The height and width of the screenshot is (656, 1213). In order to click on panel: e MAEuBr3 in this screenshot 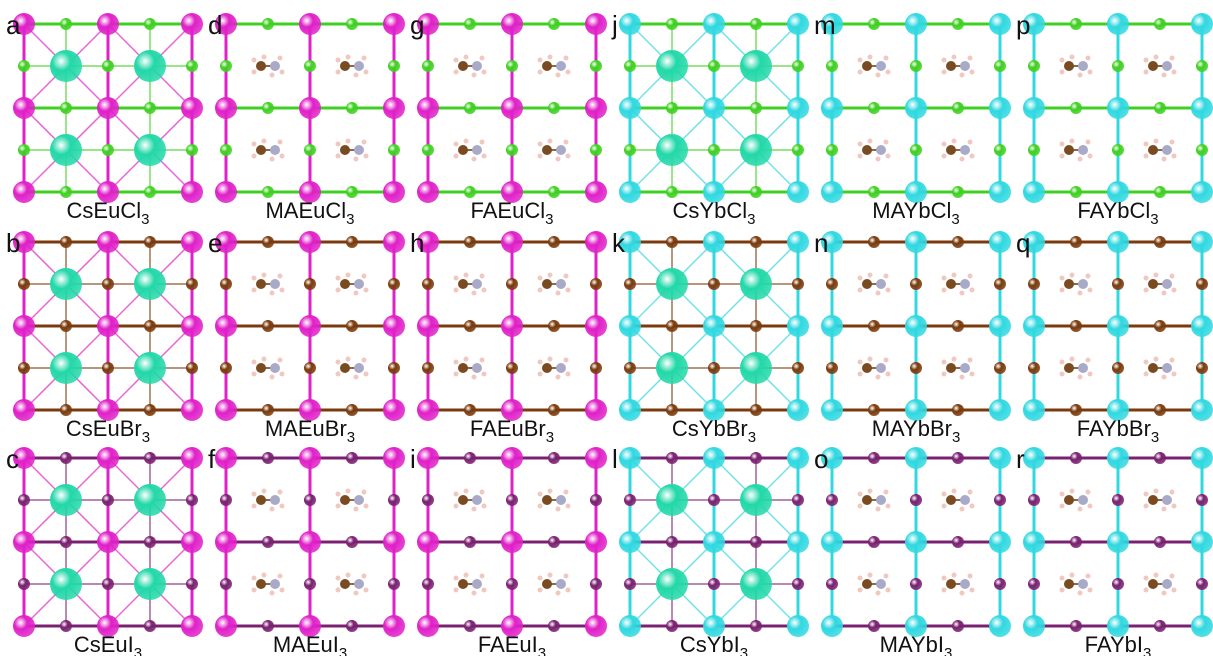, I will do `click(306, 337)`.